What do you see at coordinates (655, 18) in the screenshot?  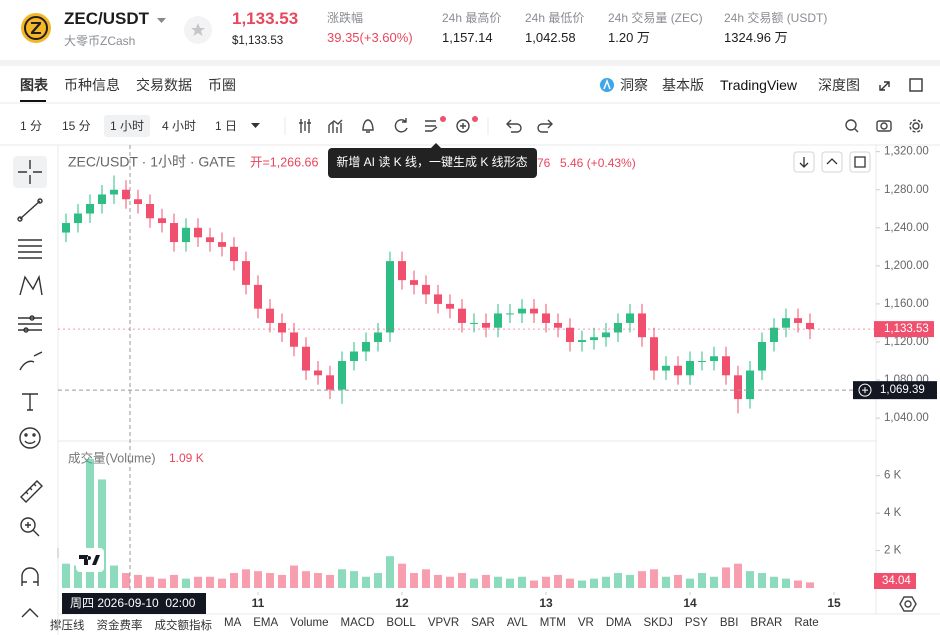 I see `stat-label: 24h 交易量 (ZEC)` at bounding box center [655, 18].